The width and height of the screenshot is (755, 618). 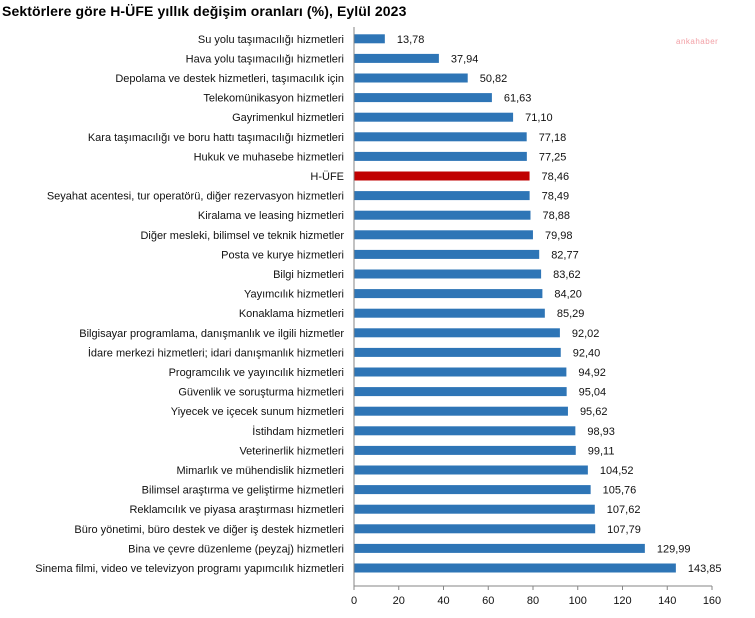 What do you see at coordinates (494, 79) in the screenshot?
I see `value-label: 50,82` at bounding box center [494, 79].